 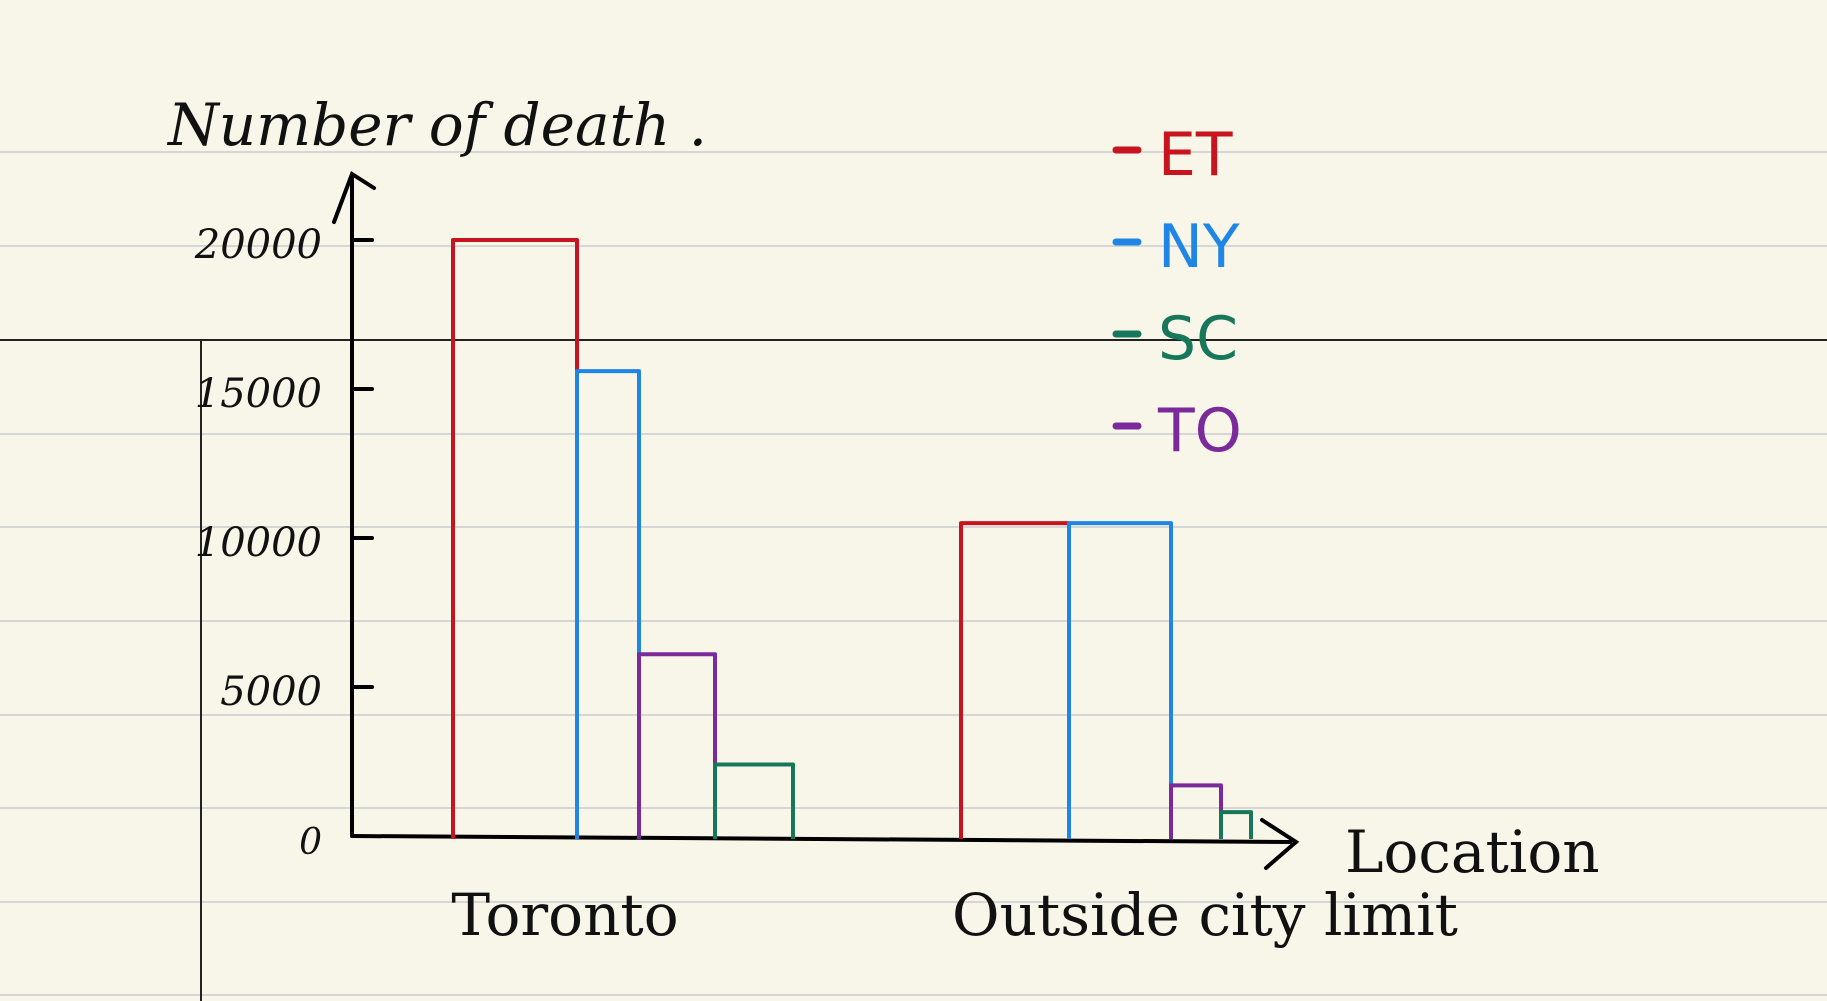 I want to click on category-labels: Toronto Outside city limit, so click(x=954, y=915).